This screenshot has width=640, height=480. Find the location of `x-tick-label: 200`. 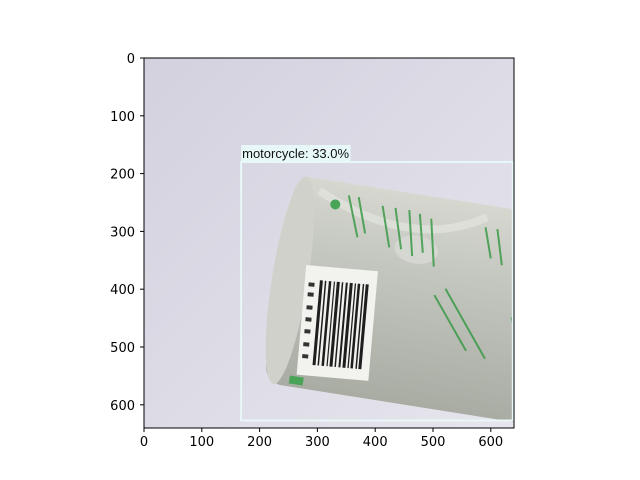

x-tick-label: 200 is located at coordinates (259, 442).